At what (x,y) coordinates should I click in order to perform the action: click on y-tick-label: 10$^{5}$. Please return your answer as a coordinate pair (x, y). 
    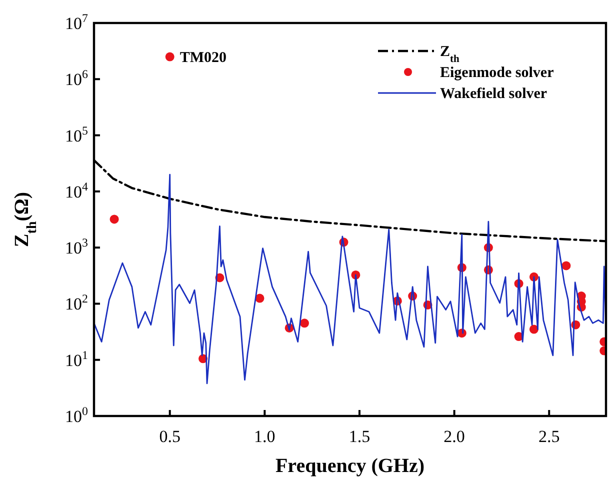
    Looking at the image, I should click on (76, 134).